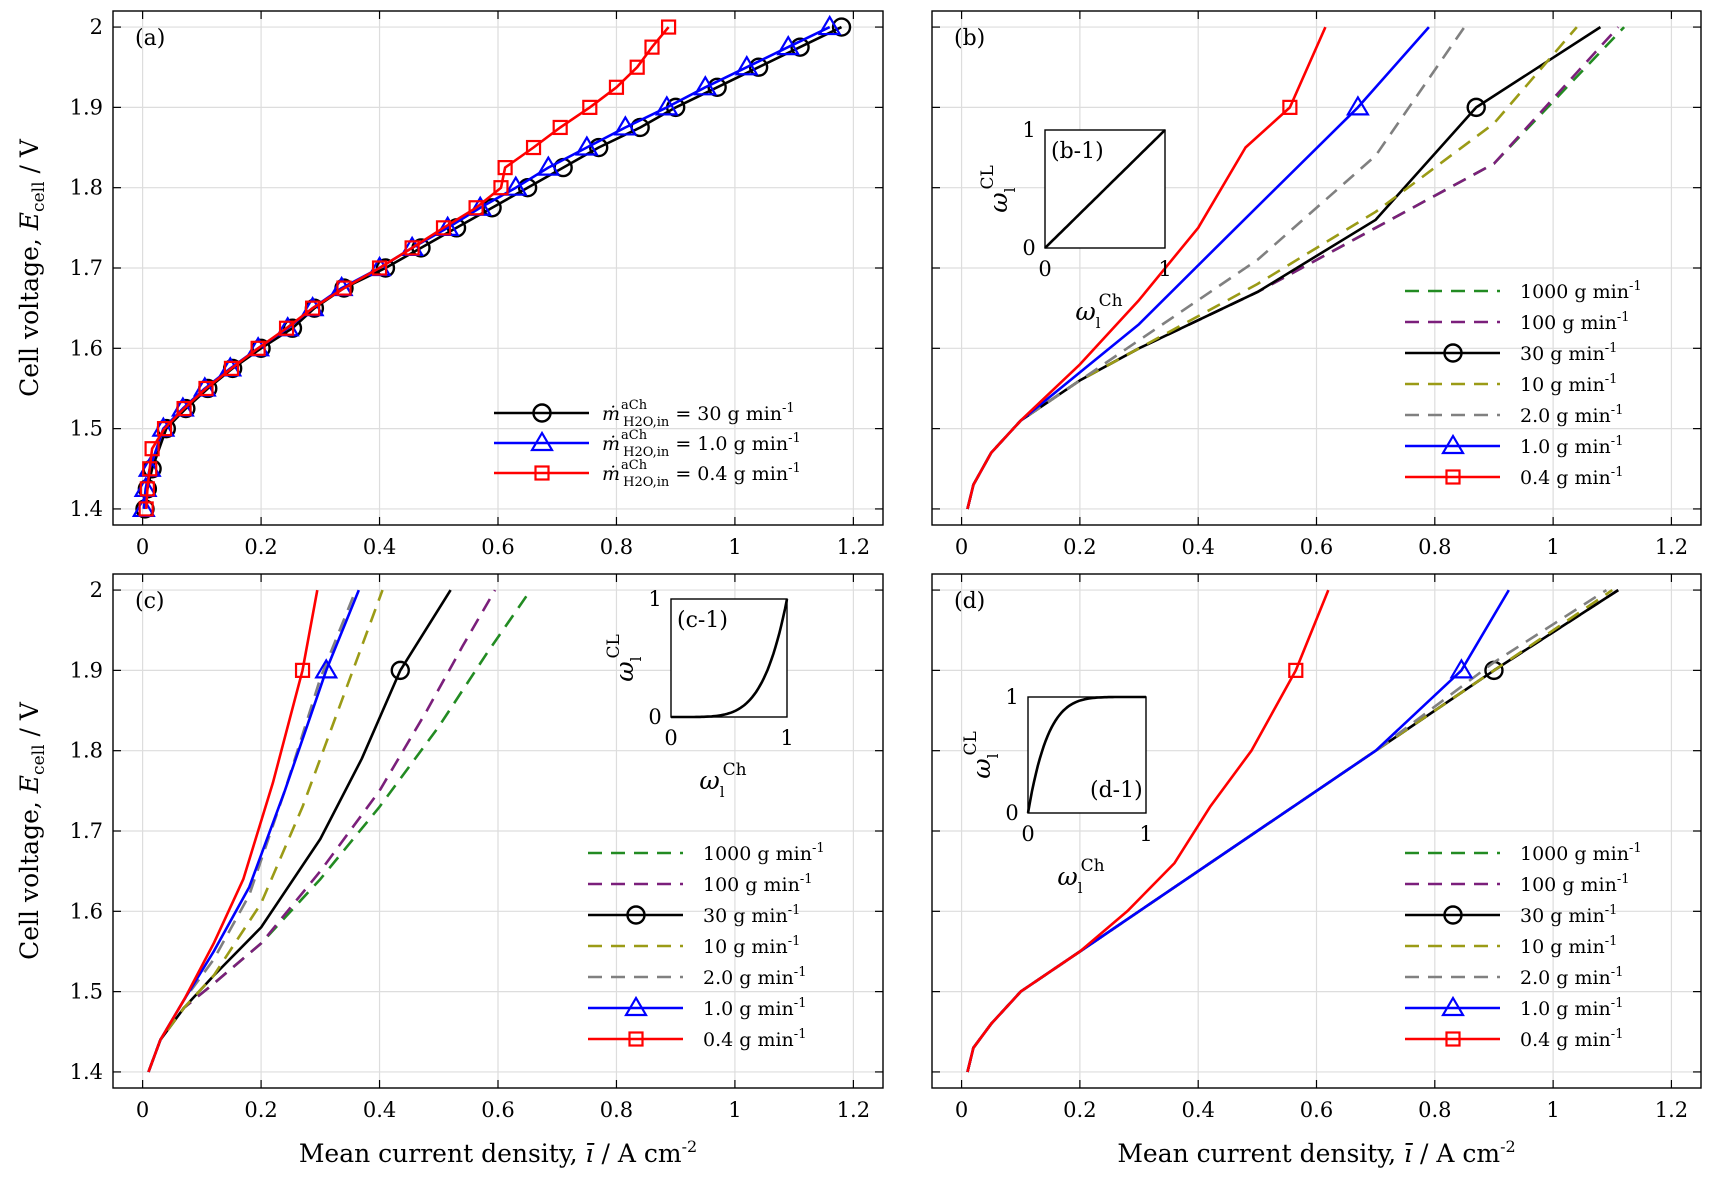 This screenshot has height=1179, width=1713. Describe the element at coordinates (1077, 151) in the screenshot. I see `inset-label: (b-1)` at that location.